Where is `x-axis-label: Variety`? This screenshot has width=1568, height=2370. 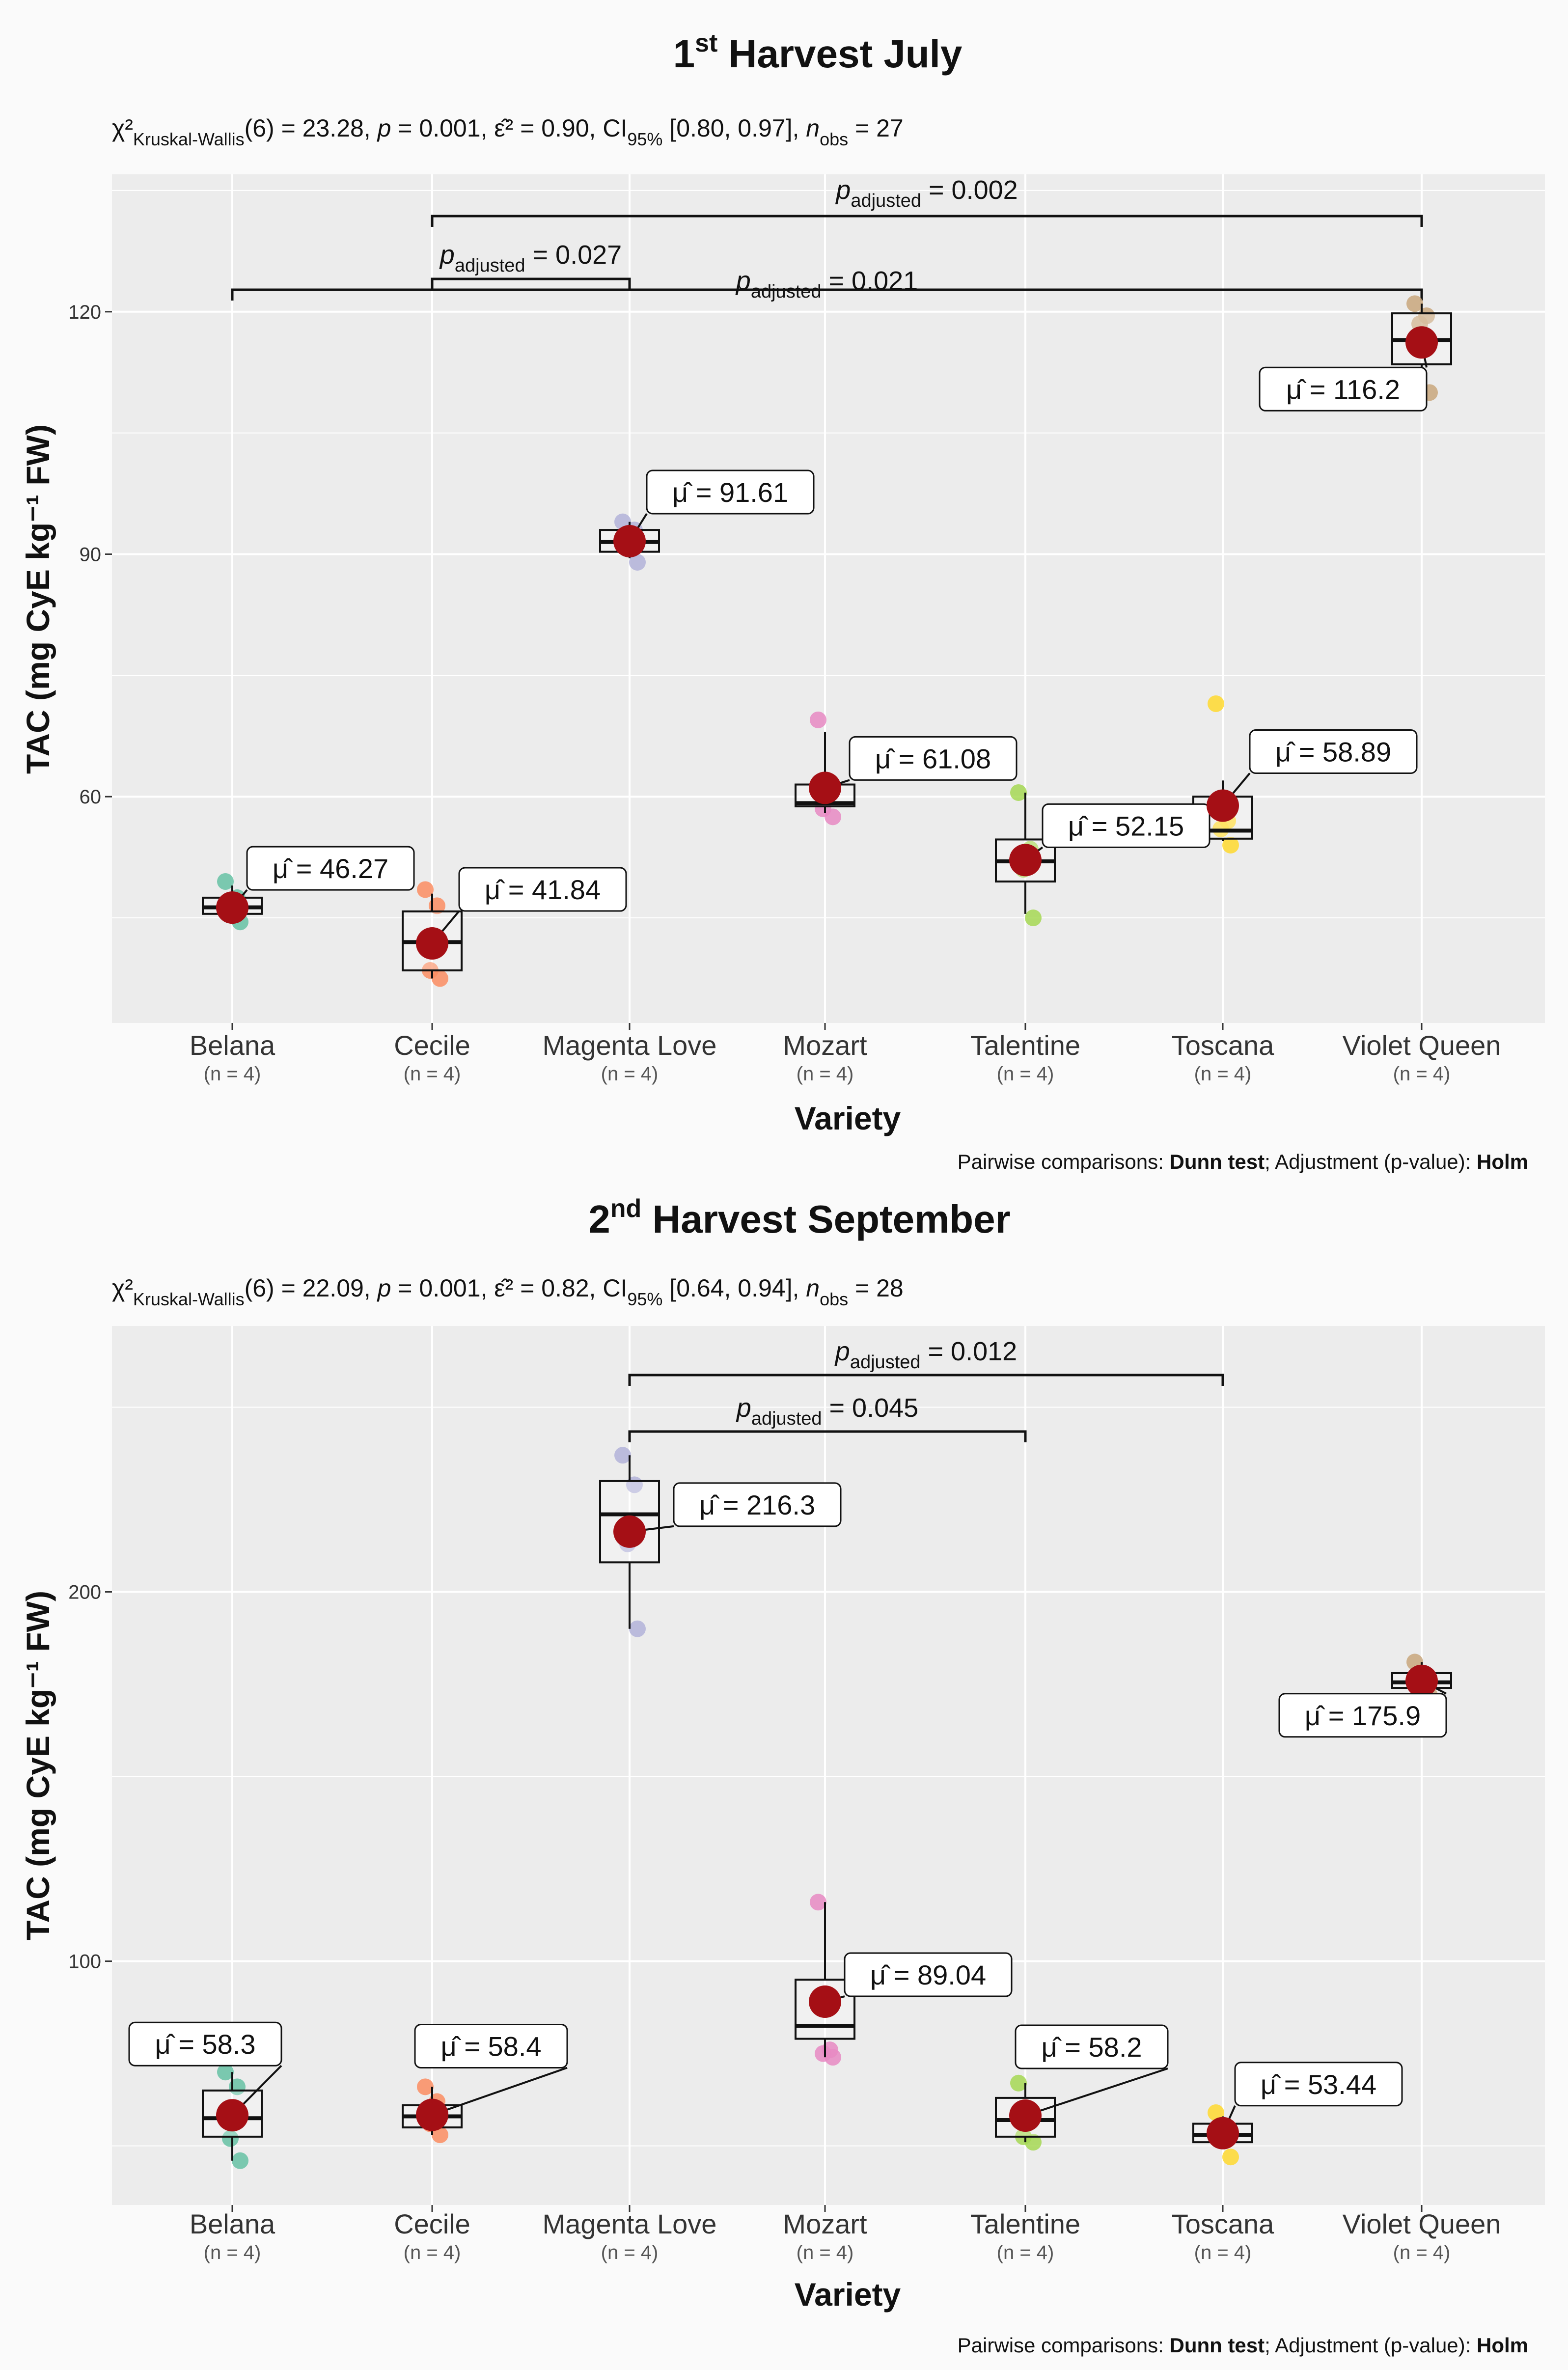 x-axis-label: Variety is located at coordinates (848, 1118).